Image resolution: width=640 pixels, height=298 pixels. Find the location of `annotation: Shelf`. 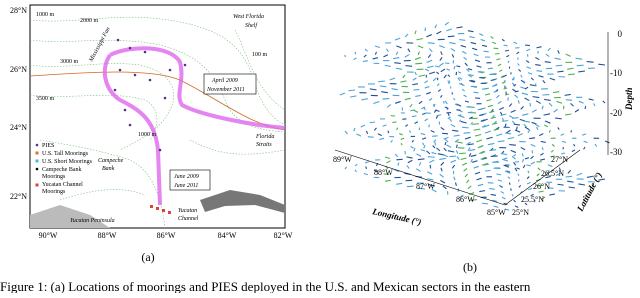

annotation: Shelf is located at coordinates (251, 25).